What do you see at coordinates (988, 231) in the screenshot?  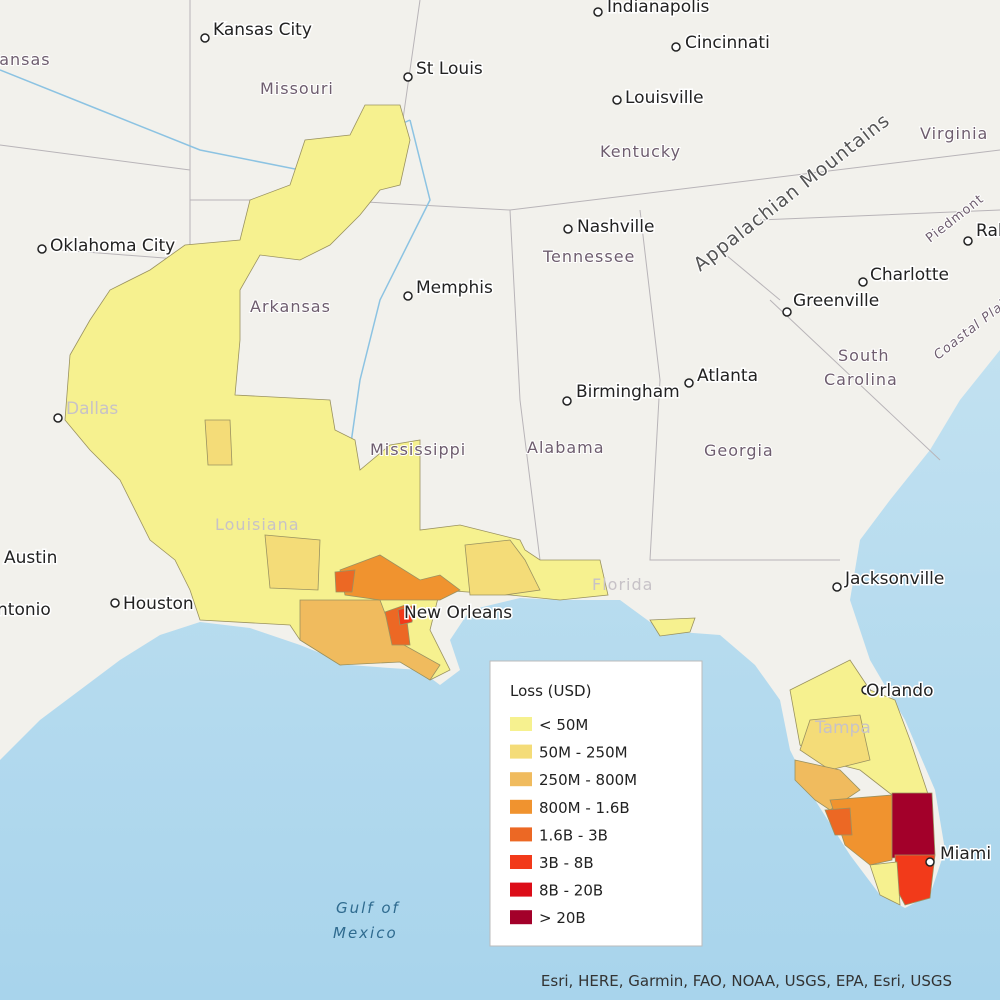 I see `city-label: Raleigh` at bounding box center [988, 231].